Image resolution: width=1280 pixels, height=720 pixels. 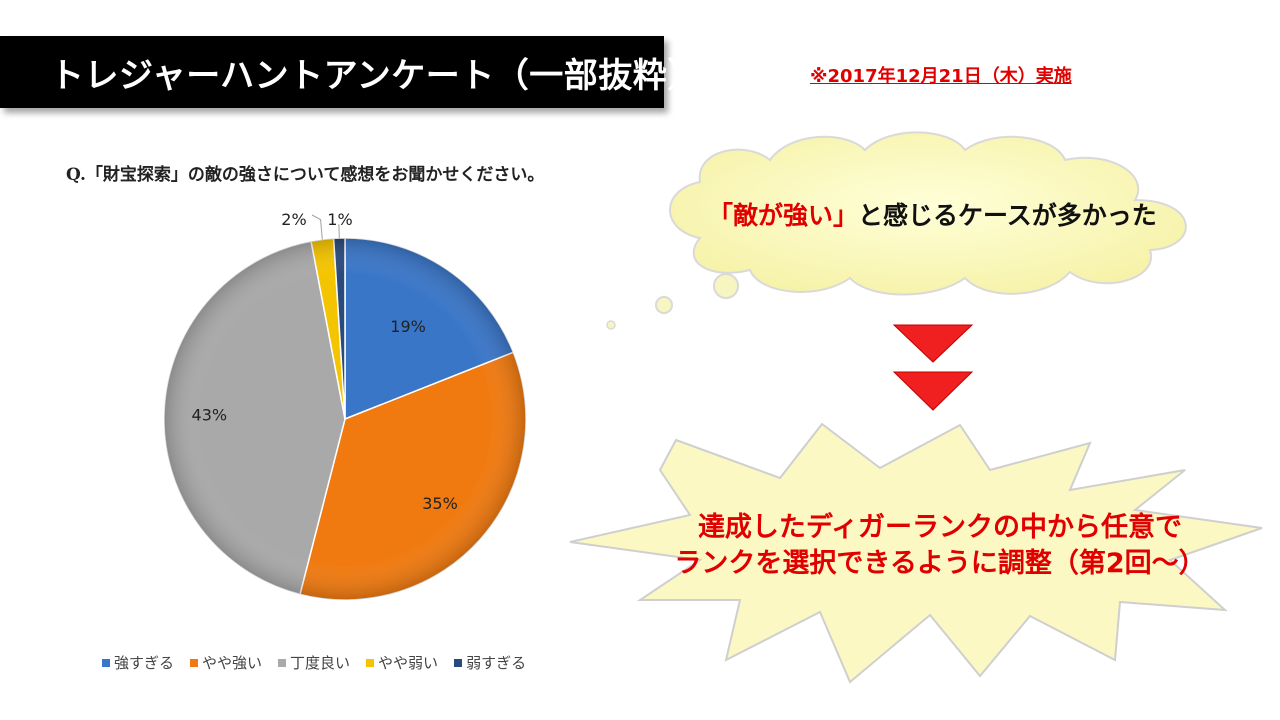 I want to click on pie-label-3: 43%, so click(x=210, y=415).